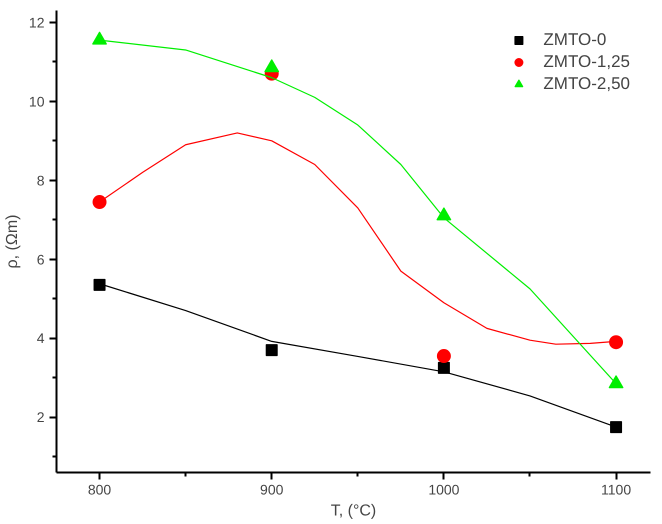 Image resolution: width=662 pixels, height=524 pixels. Describe the element at coordinates (100, 490) in the screenshot. I see `x-tick-label: 800` at that location.